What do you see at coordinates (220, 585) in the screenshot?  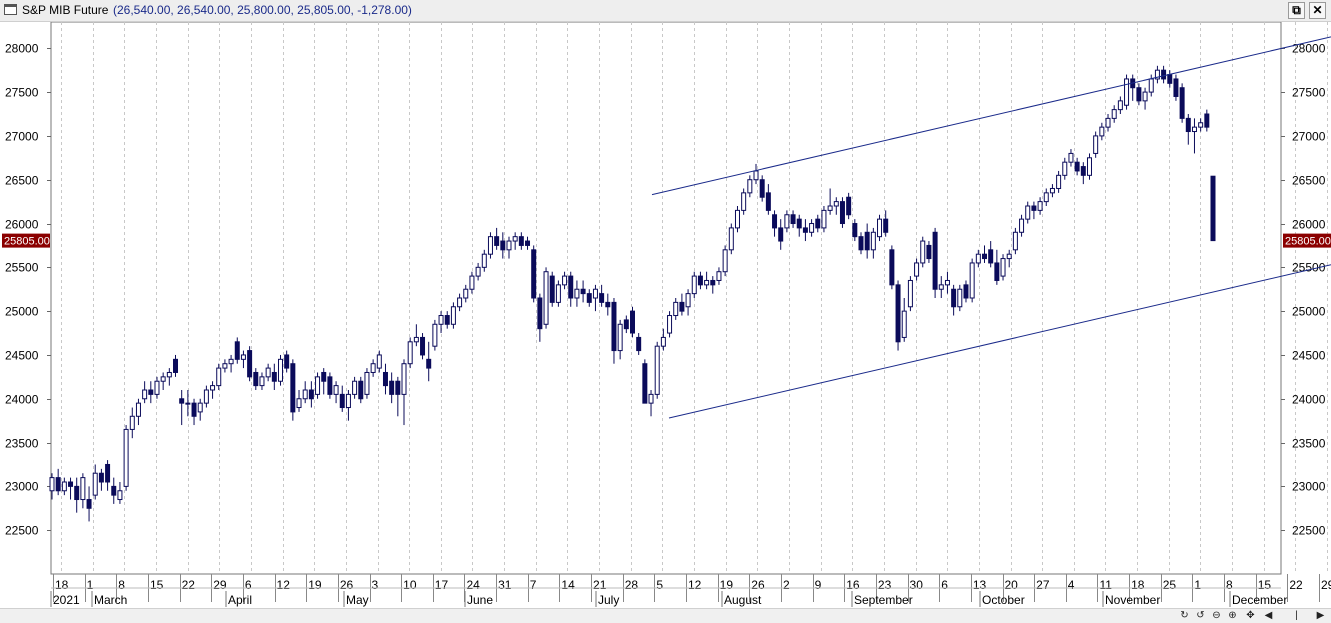 I see `x-day-label: 29` at bounding box center [220, 585].